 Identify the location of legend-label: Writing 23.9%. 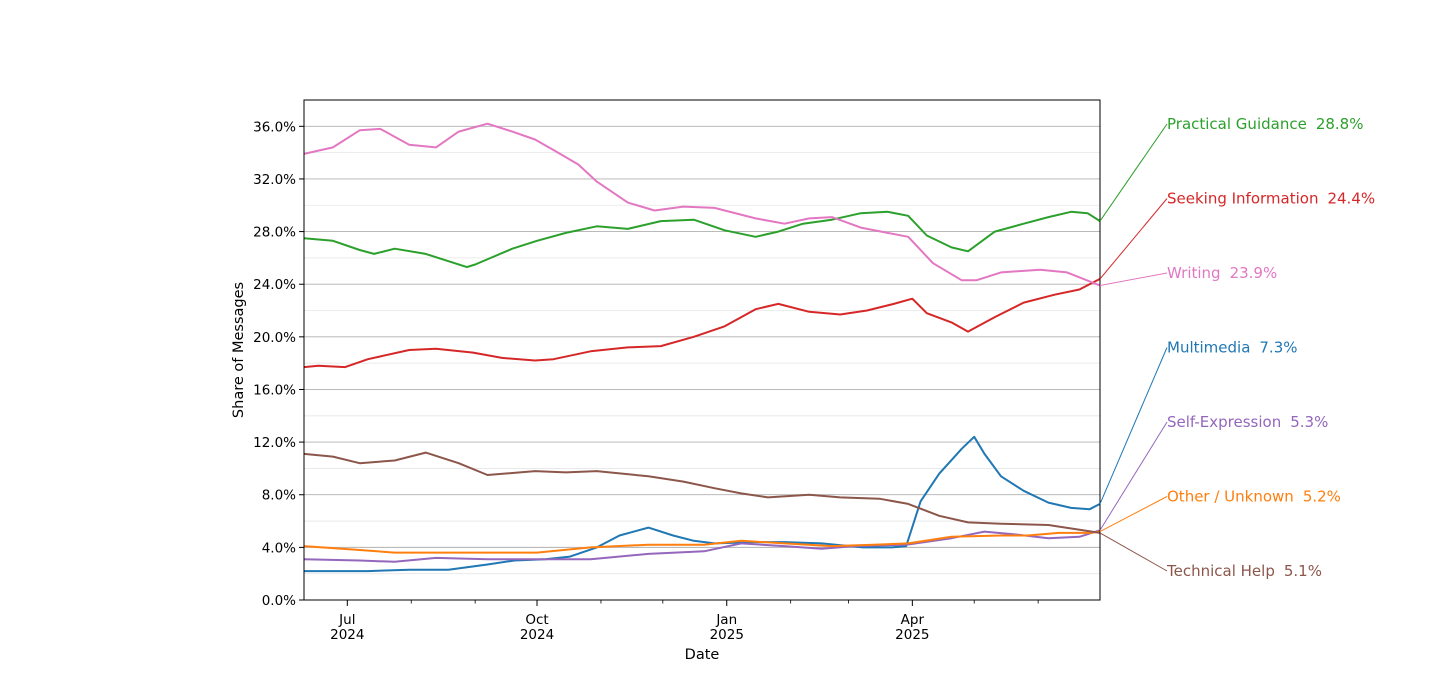
(1222, 273).